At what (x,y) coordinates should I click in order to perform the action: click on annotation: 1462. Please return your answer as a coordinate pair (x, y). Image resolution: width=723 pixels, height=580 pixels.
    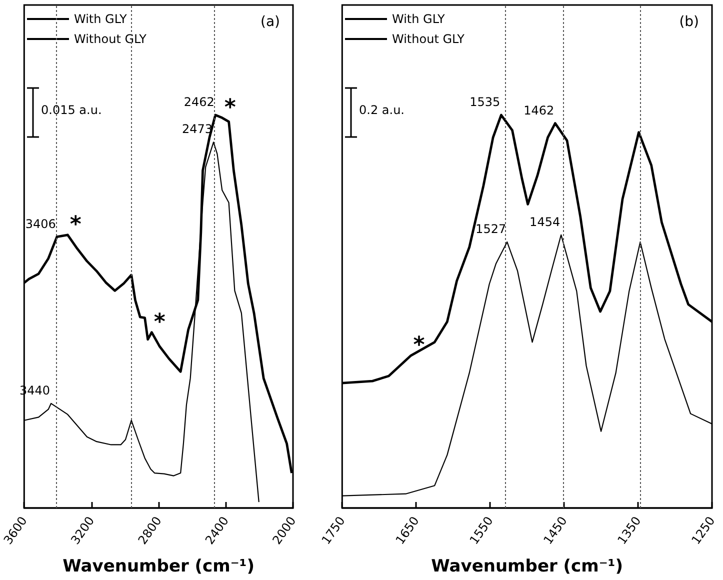
    Looking at the image, I should click on (539, 110).